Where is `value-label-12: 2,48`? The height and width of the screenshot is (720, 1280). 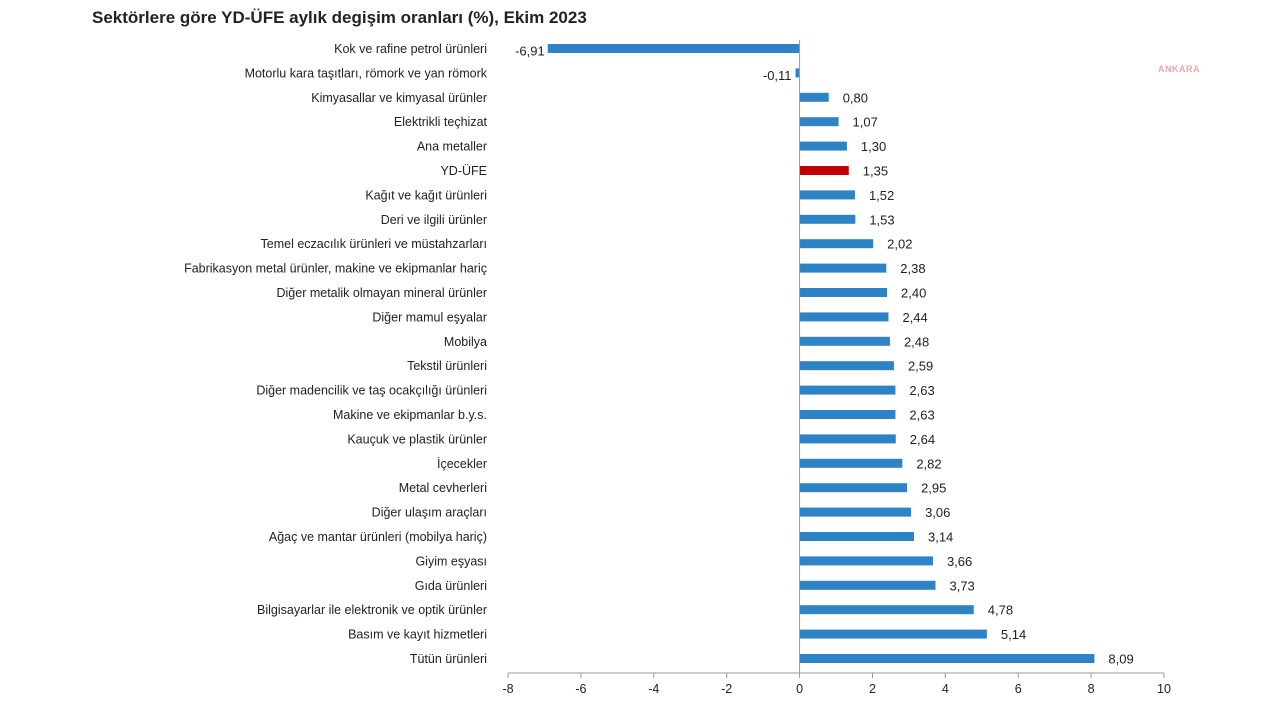 value-label-12: 2,48 is located at coordinates (916, 341).